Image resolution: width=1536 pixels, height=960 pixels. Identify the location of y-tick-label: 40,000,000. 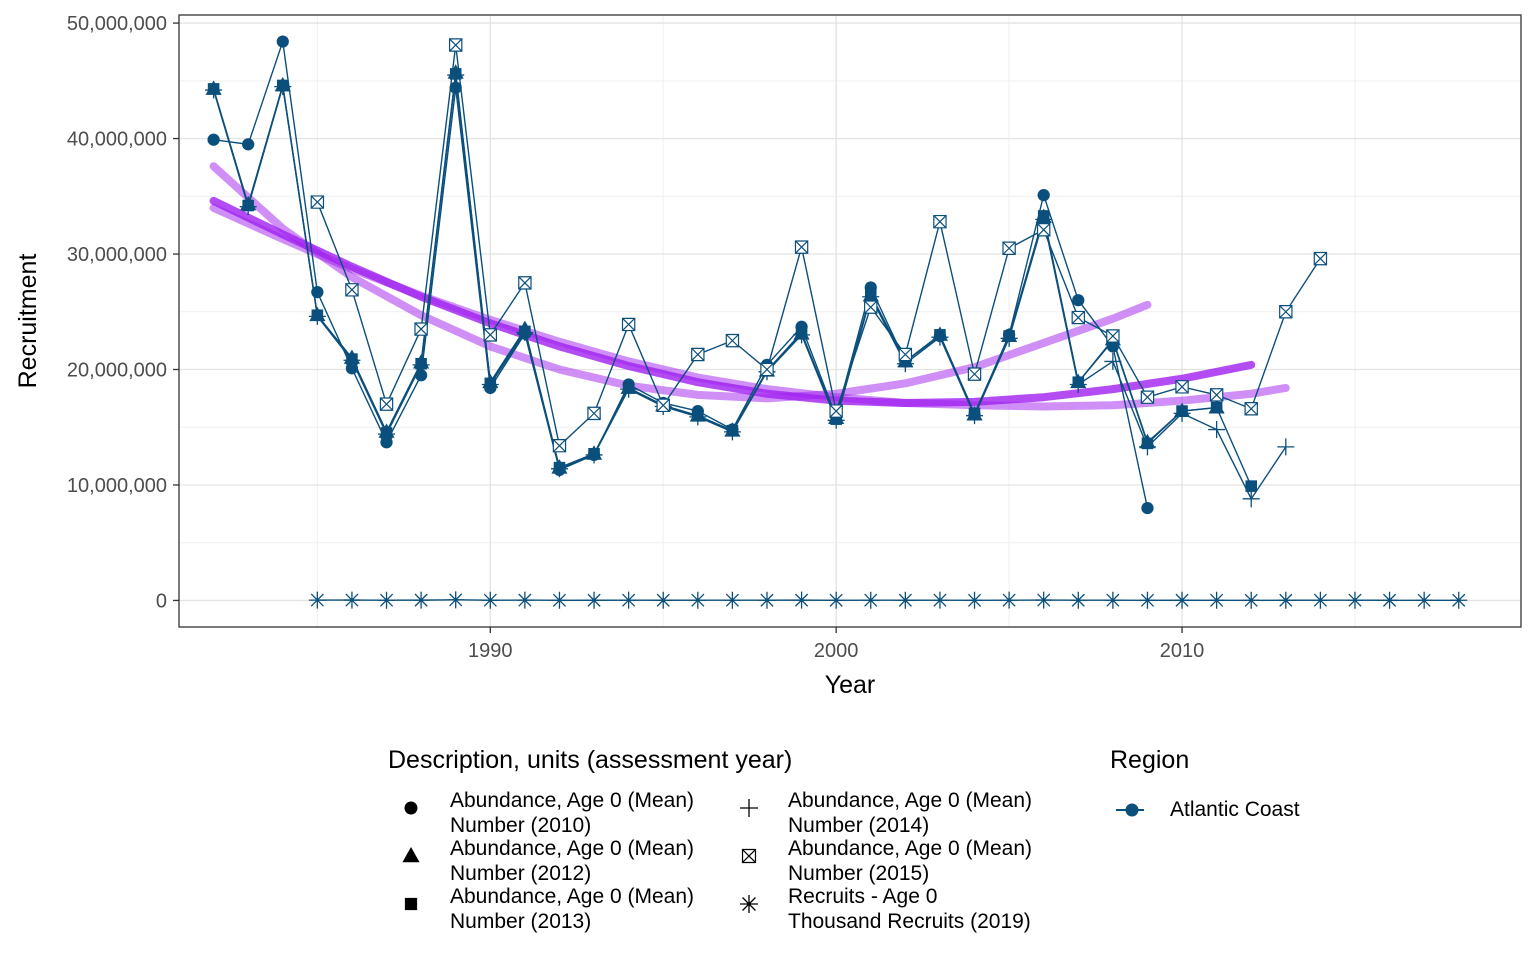
(117, 140).